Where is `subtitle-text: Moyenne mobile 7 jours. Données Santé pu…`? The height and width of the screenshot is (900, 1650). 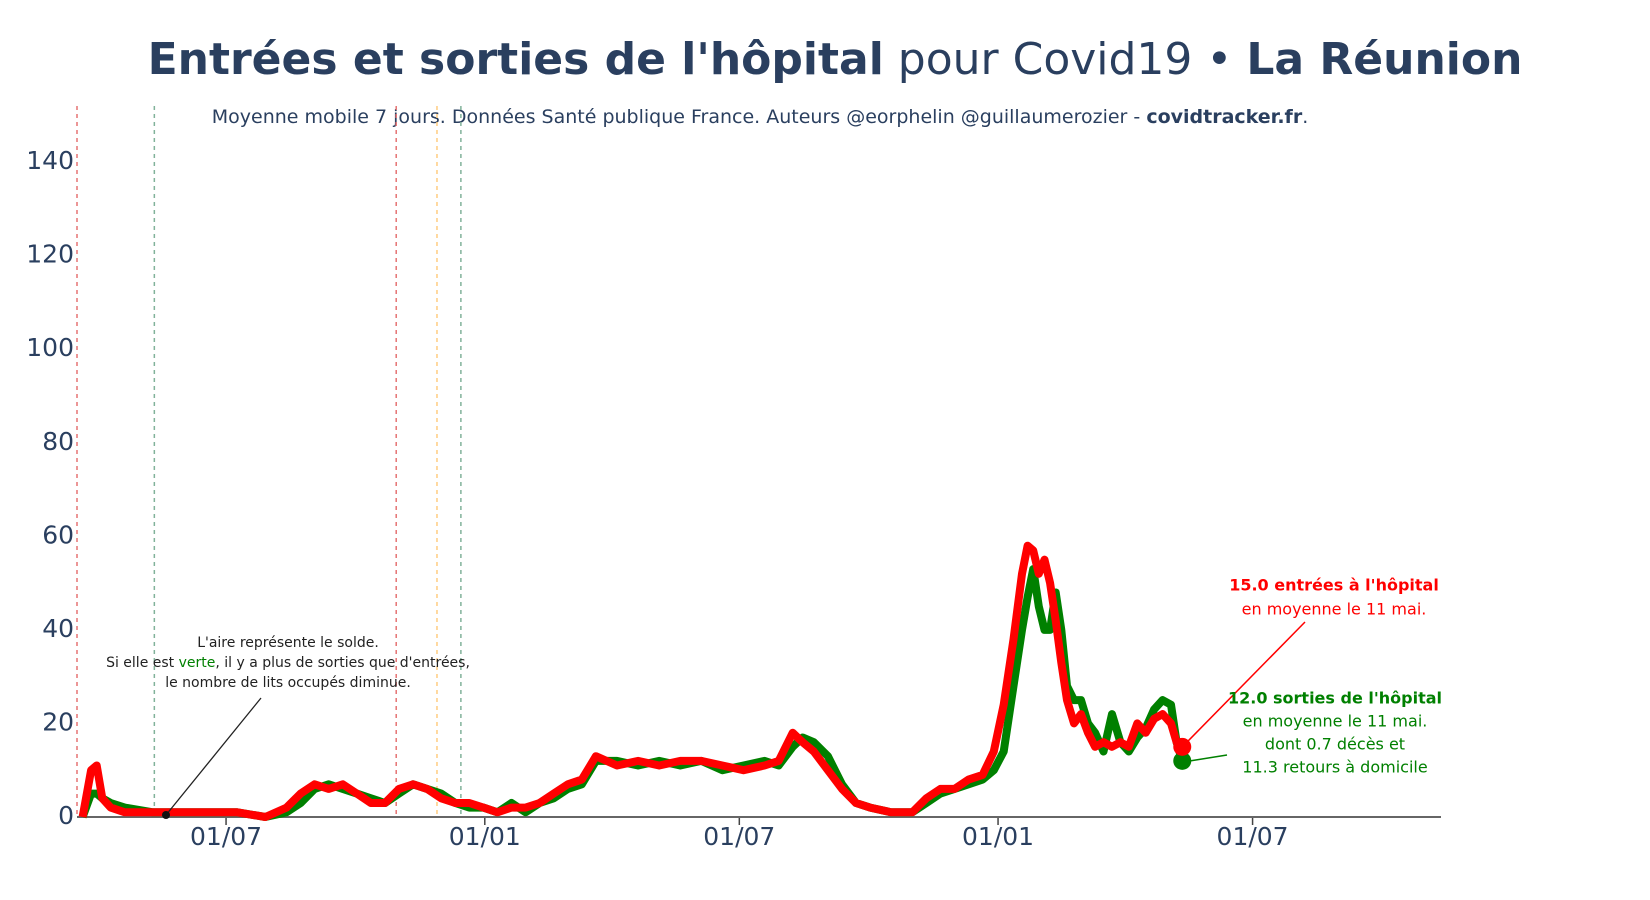 subtitle-text: Moyenne mobile 7 jours. Données Santé pu… is located at coordinates (679, 117).